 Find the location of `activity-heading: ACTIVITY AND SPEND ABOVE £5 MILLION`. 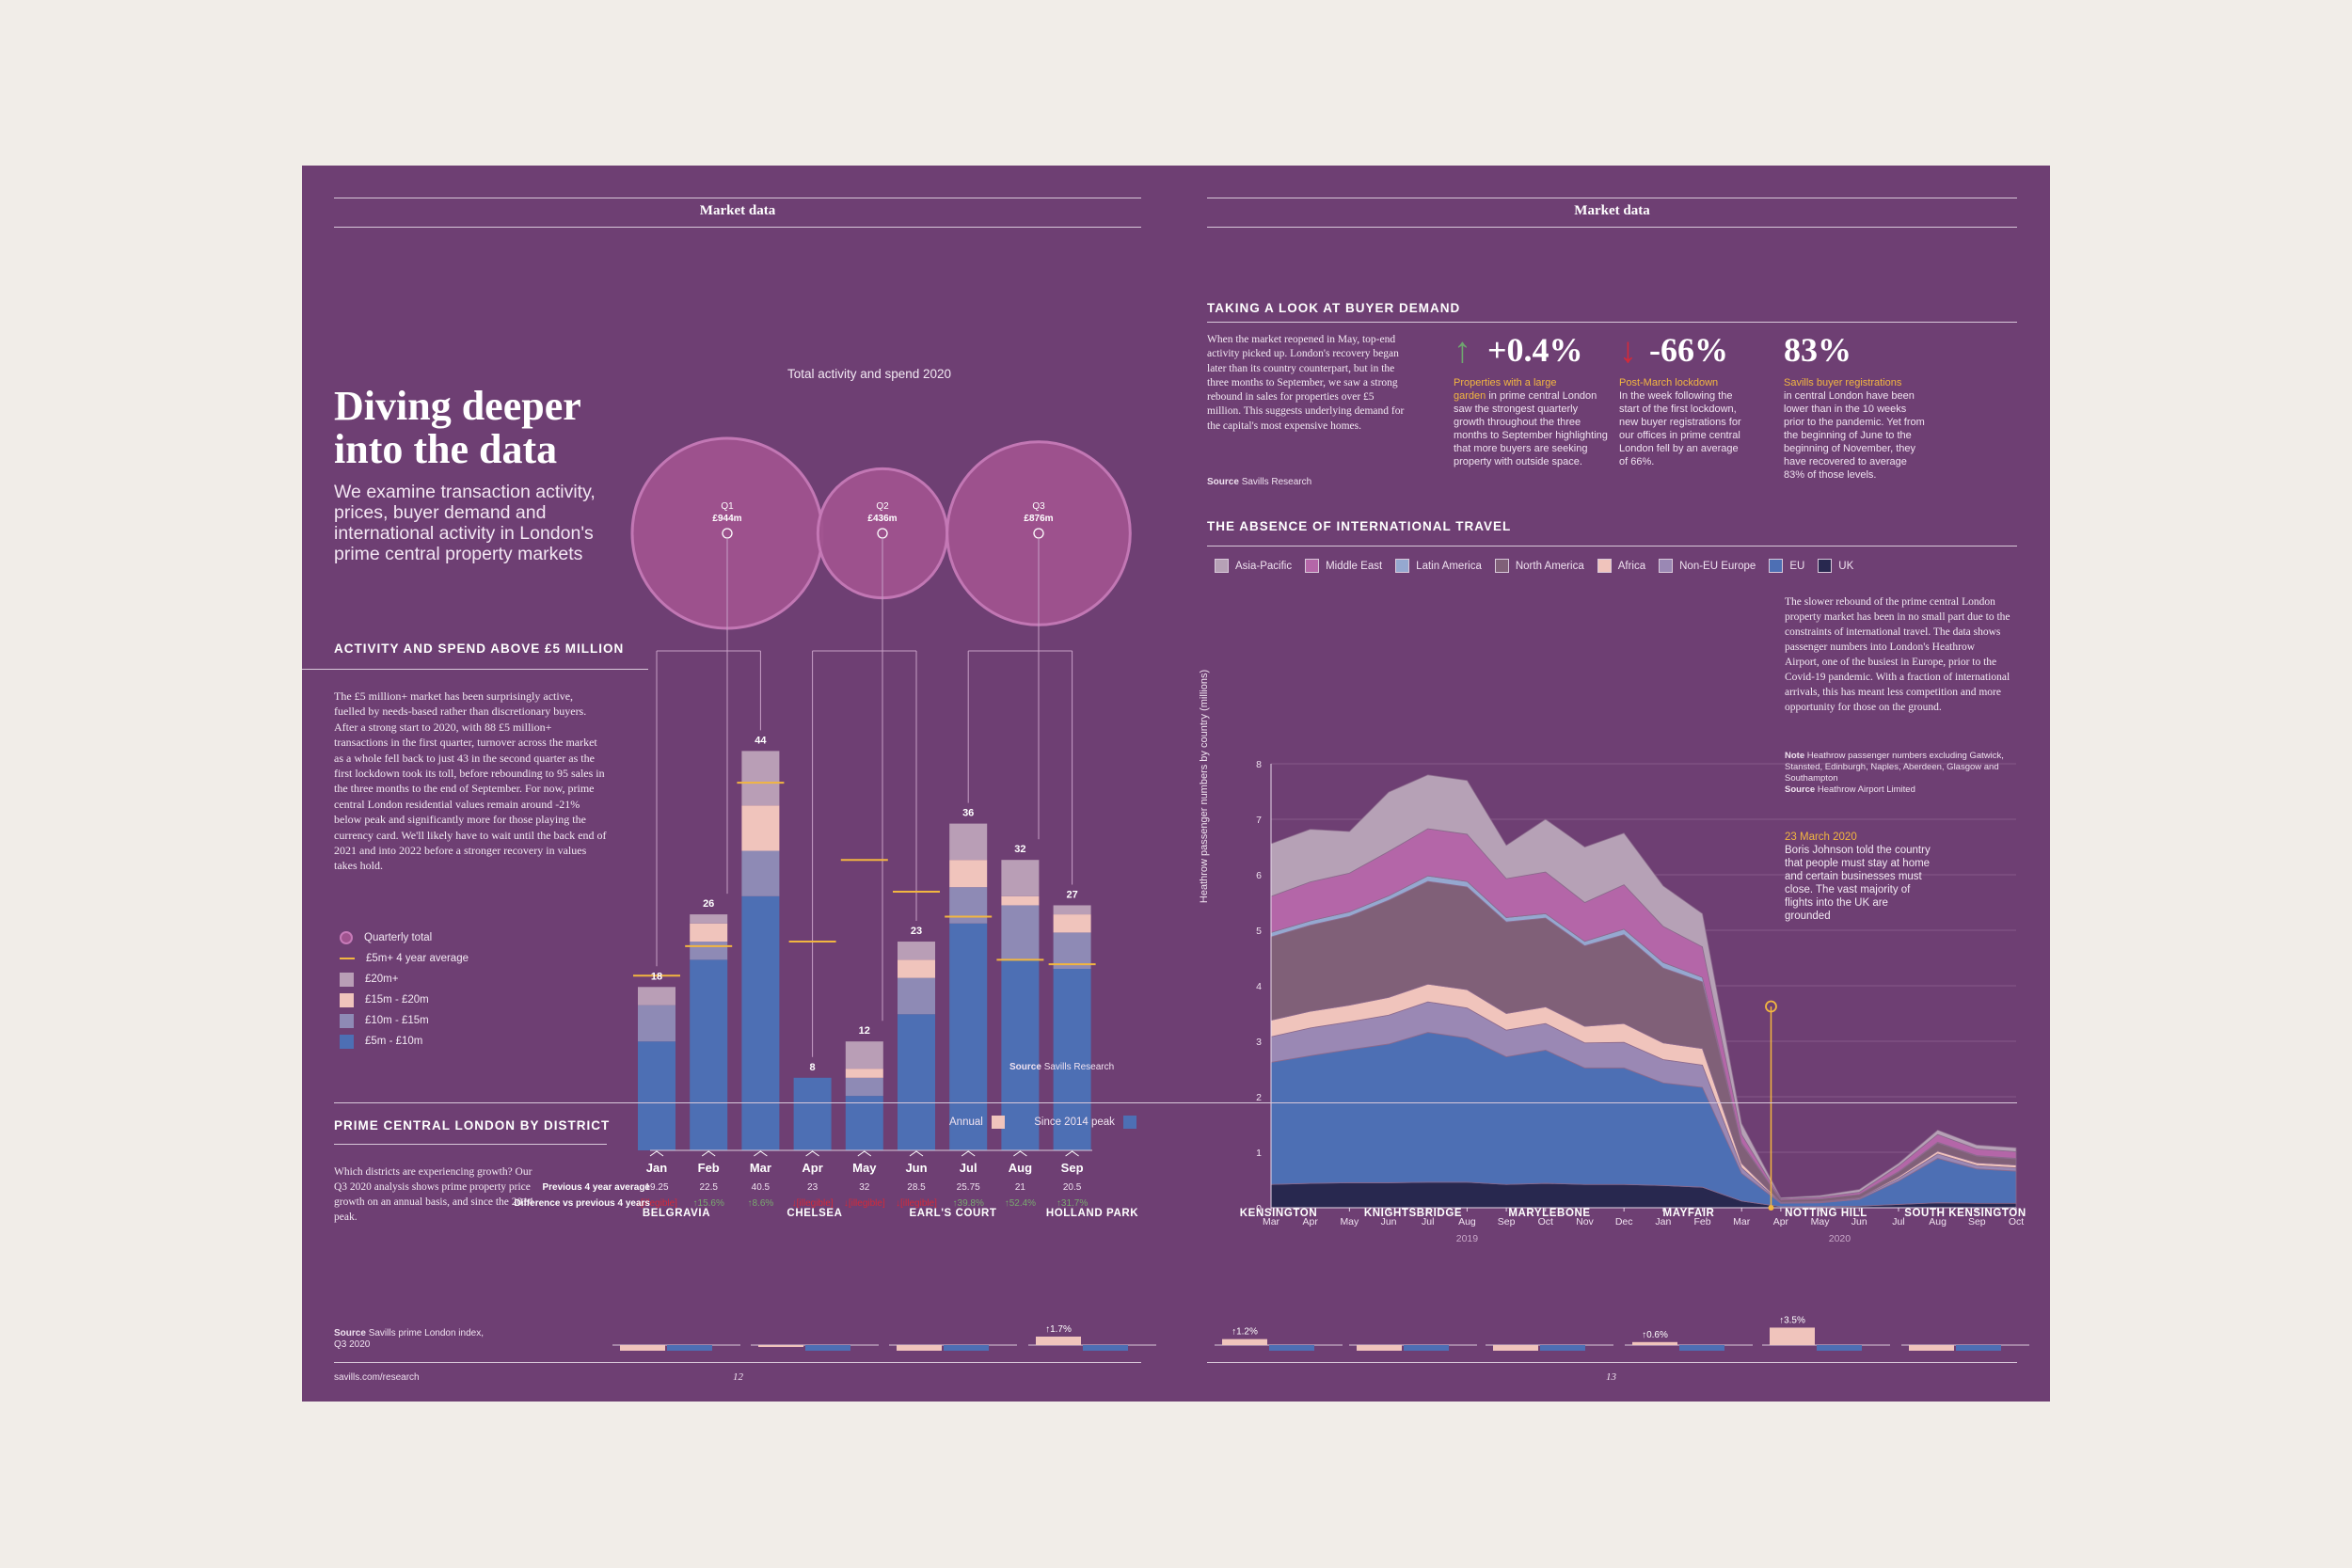

activity-heading: ACTIVITY AND SPEND ABOVE £5 MILLION is located at coordinates (479, 648).